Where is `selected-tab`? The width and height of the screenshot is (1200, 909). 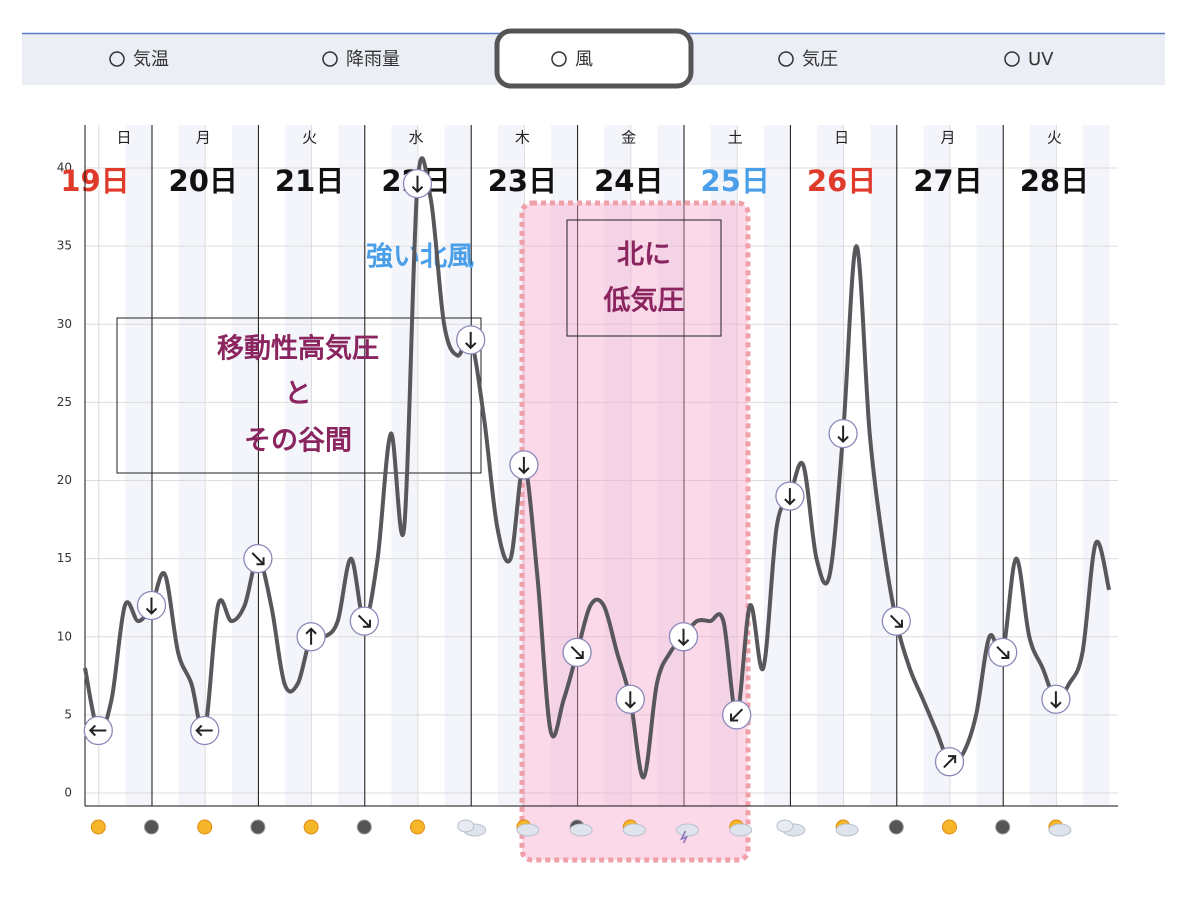
selected-tab is located at coordinates (594, 58).